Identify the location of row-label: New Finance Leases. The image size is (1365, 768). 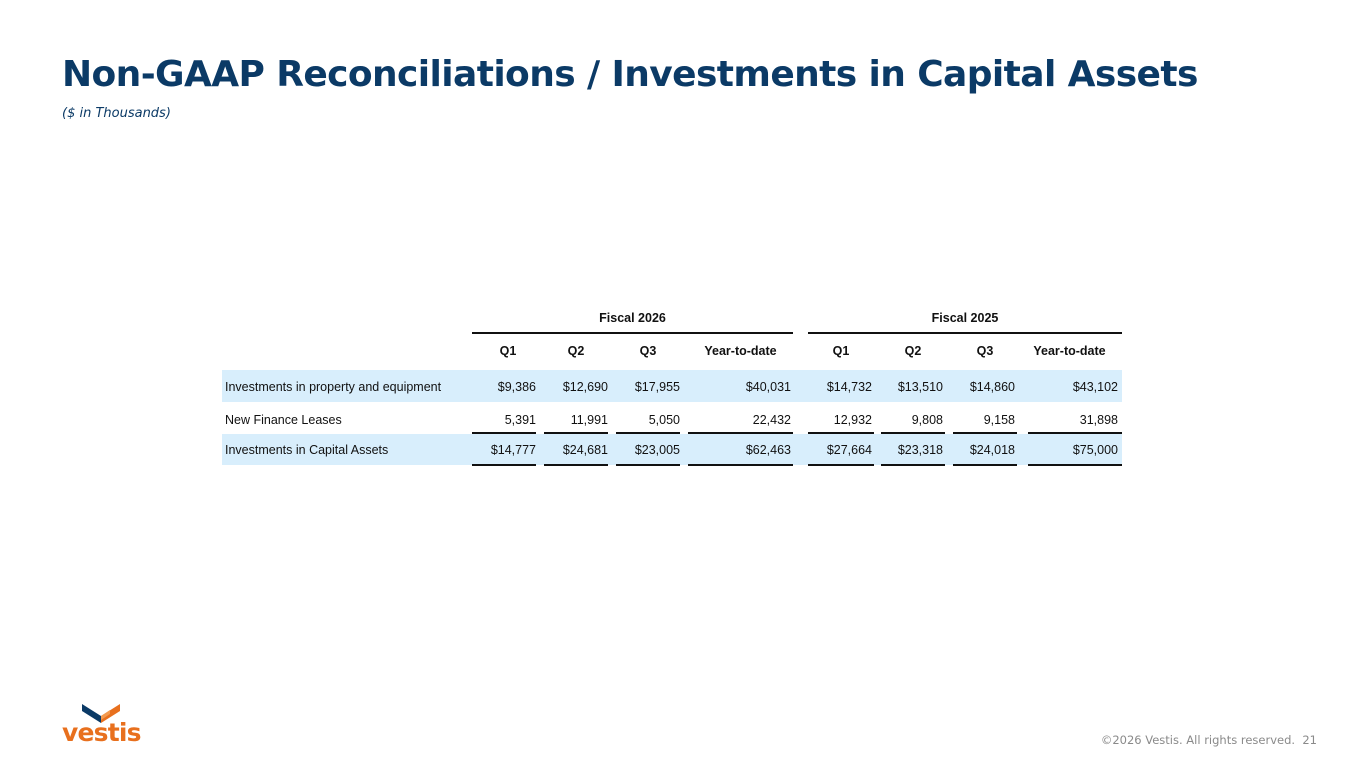
(283, 420).